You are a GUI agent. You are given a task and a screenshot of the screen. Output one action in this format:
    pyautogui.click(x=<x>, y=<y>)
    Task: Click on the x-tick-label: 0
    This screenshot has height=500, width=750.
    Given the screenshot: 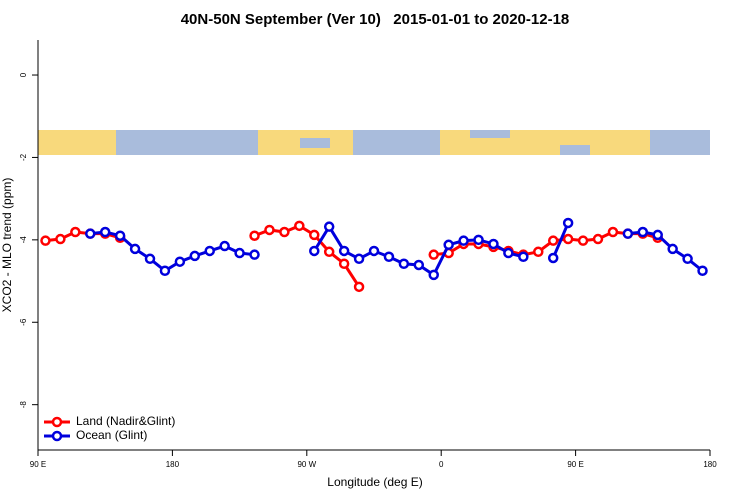 What is the action you would take?
    pyautogui.click(x=441, y=464)
    